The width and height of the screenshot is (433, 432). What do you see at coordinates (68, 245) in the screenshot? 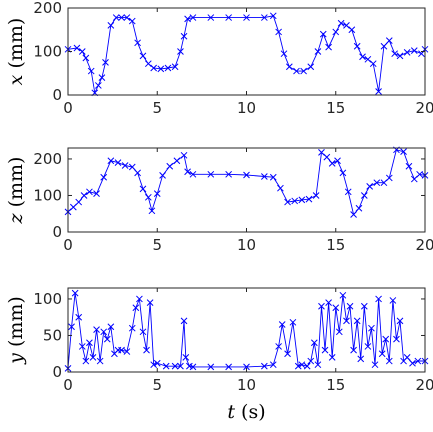
I see `x-tick-label: 0` at bounding box center [68, 245].